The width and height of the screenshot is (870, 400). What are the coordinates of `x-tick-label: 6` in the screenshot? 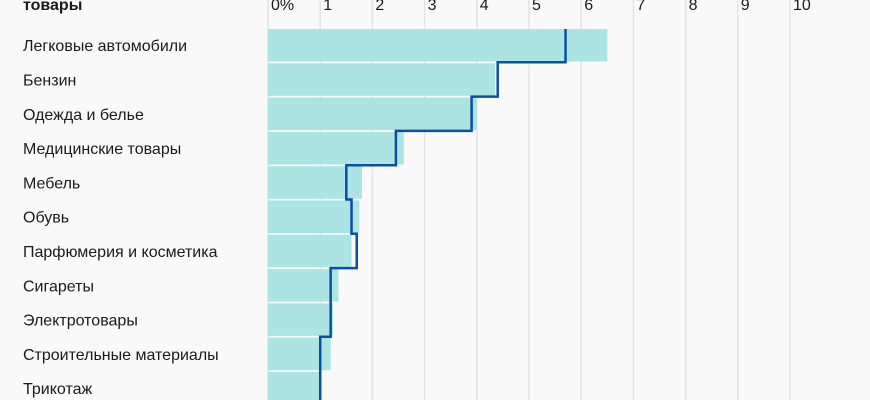 It's located at (588, 7).